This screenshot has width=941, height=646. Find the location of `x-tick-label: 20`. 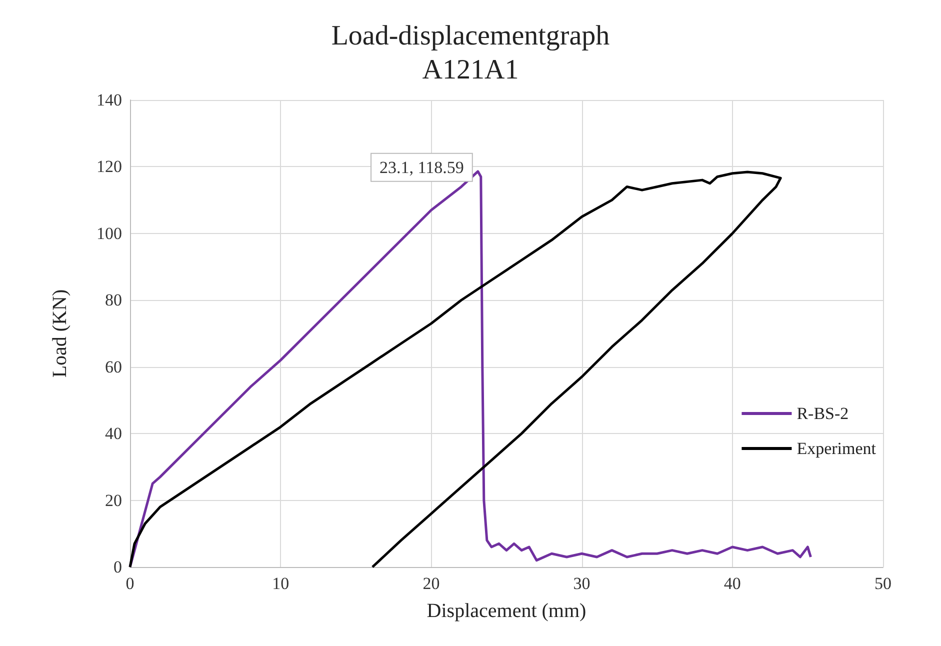

x-tick-label: 20 is located at coordinates (431, 583).